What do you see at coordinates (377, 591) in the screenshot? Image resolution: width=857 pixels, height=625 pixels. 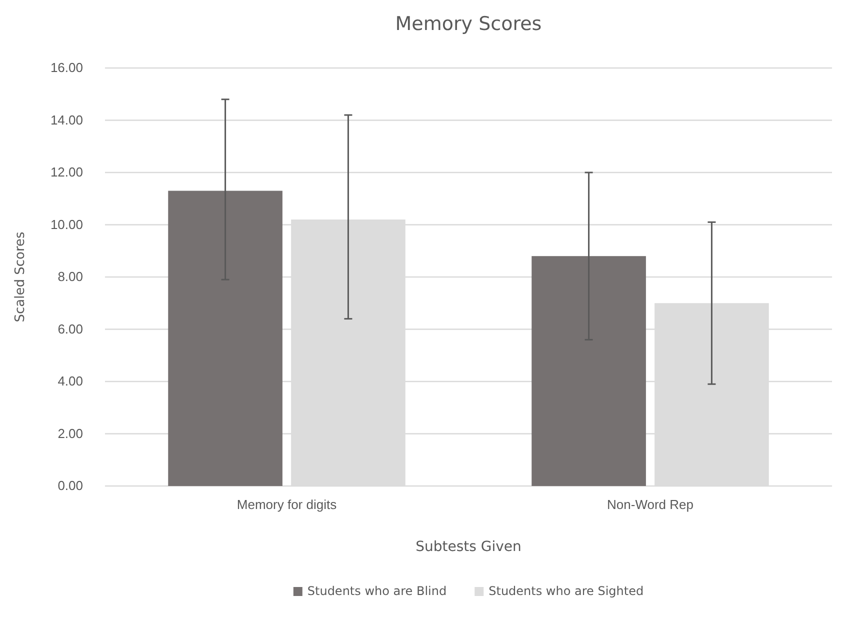 I see `legend-label: Students who are Blind` at bounding box center [377, 591].